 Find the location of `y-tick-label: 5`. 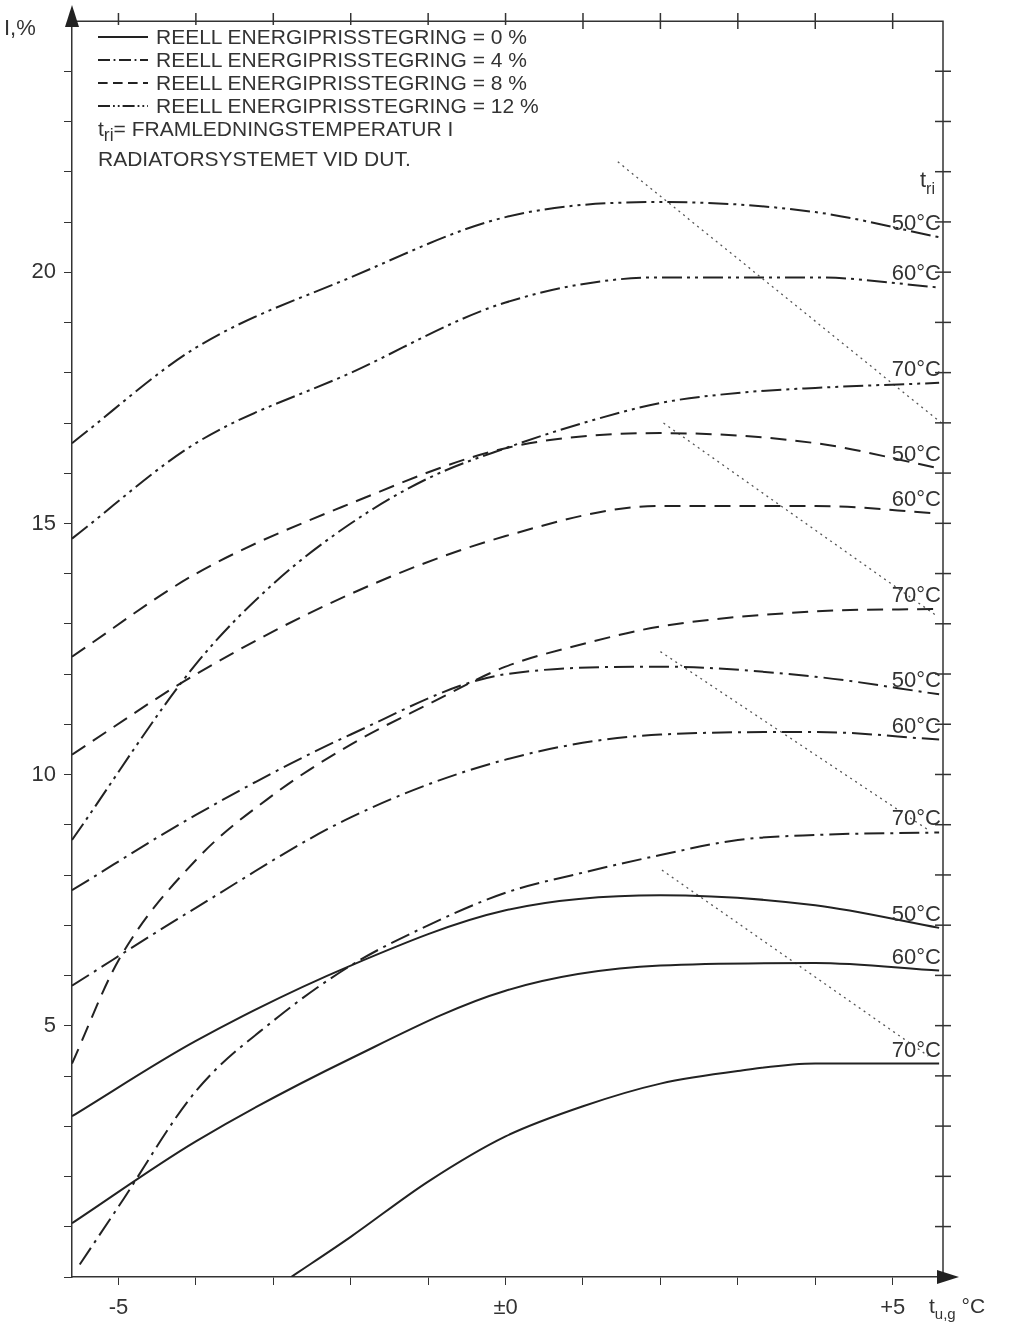

y-tick-label: 5 is located at coordinates (49, 1024).